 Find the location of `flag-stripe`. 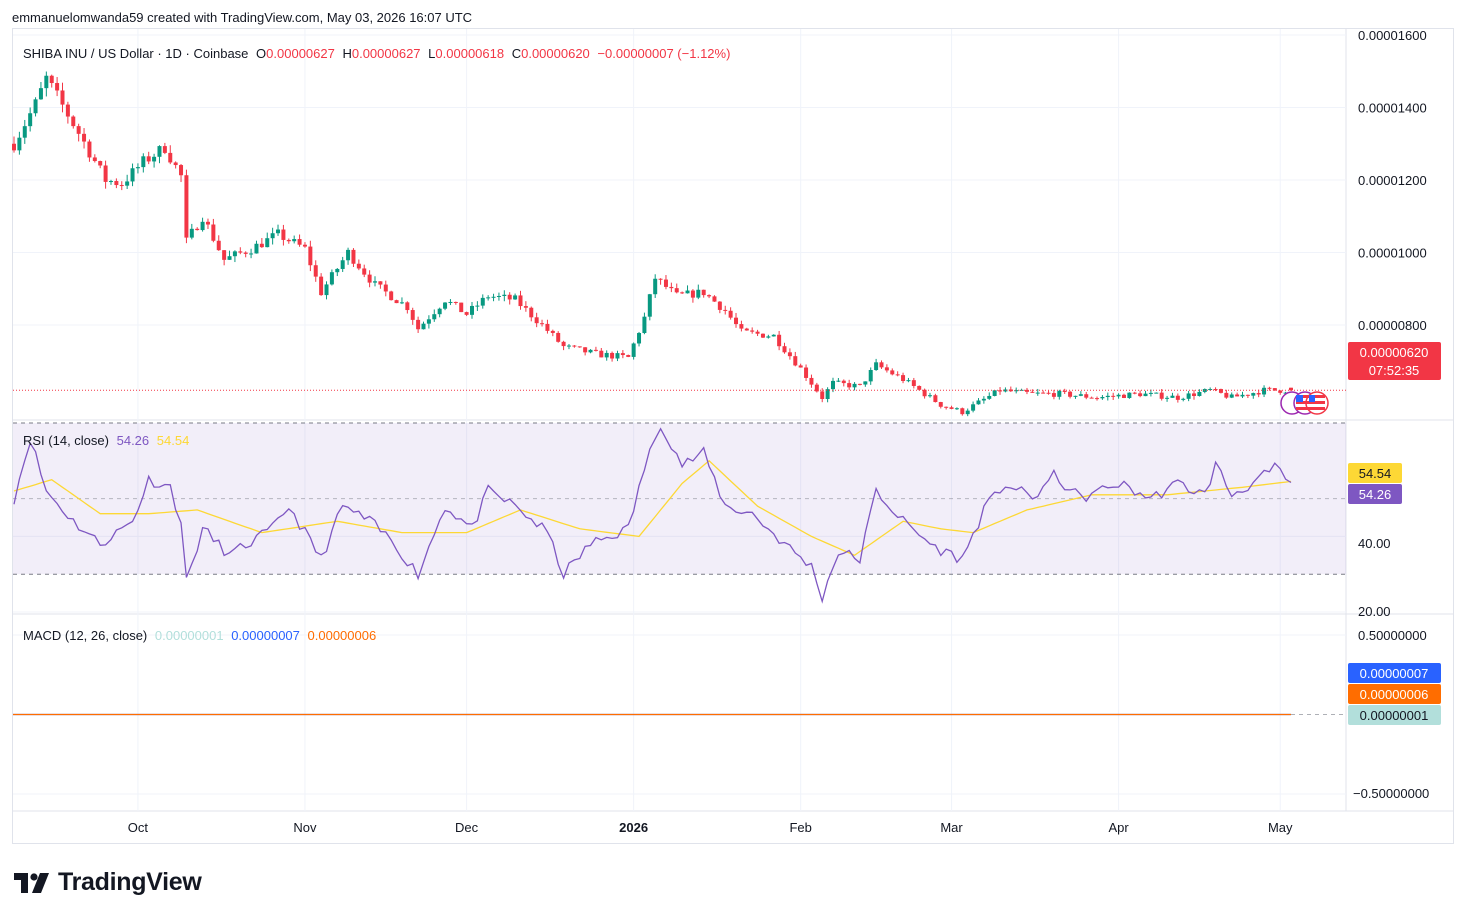

flag-stripe is located at coordinates (1317, 396).